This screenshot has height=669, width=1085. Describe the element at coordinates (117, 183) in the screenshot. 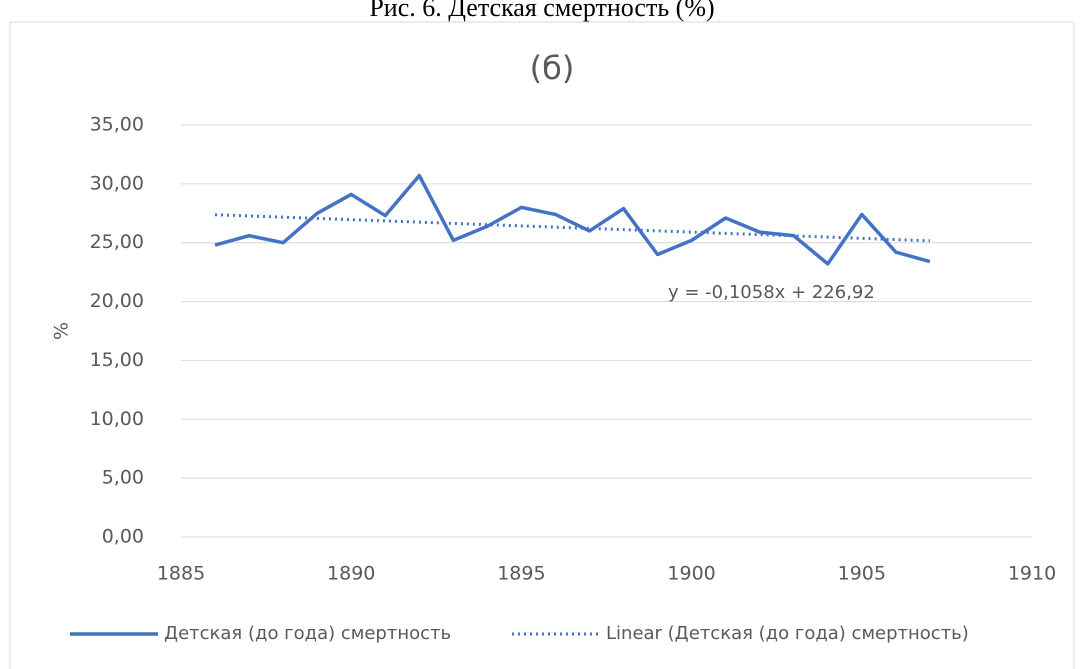

I see `y-tick-label: 30,00` at that location.